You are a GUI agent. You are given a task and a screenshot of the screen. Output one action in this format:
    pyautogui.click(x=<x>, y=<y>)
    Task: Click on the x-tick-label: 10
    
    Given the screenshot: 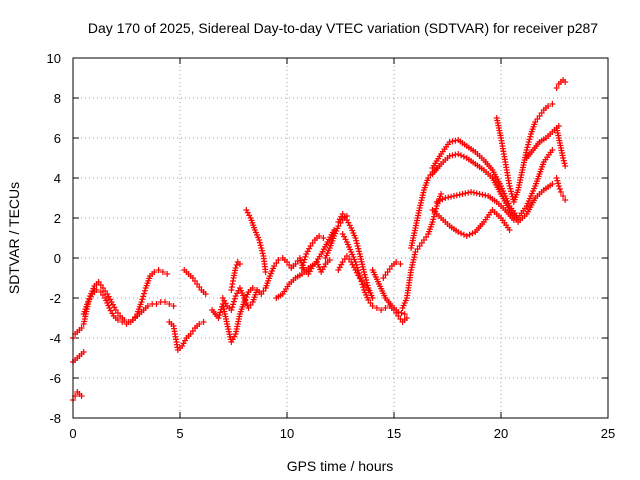 What is the action you would take?
    pyautogui.click(x=287, y=433)
    